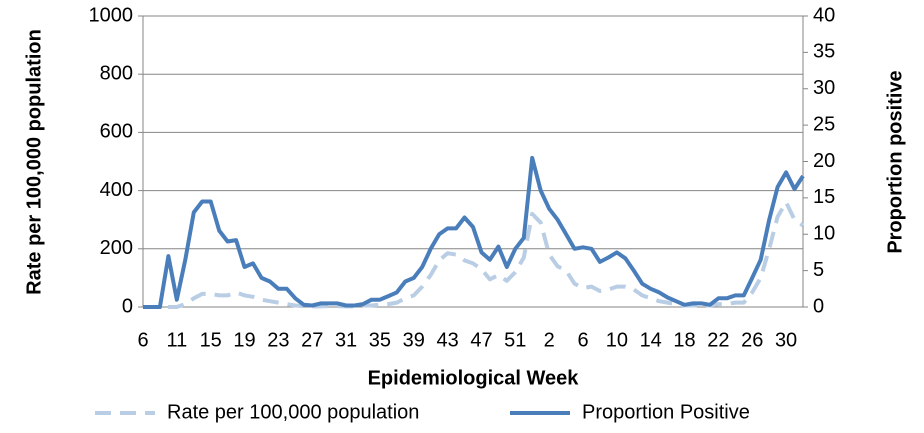  What do you see at coordinates (211, 340) in the screenshot?
I see `x-tick-label: 15` at bounding box center [211, 340].